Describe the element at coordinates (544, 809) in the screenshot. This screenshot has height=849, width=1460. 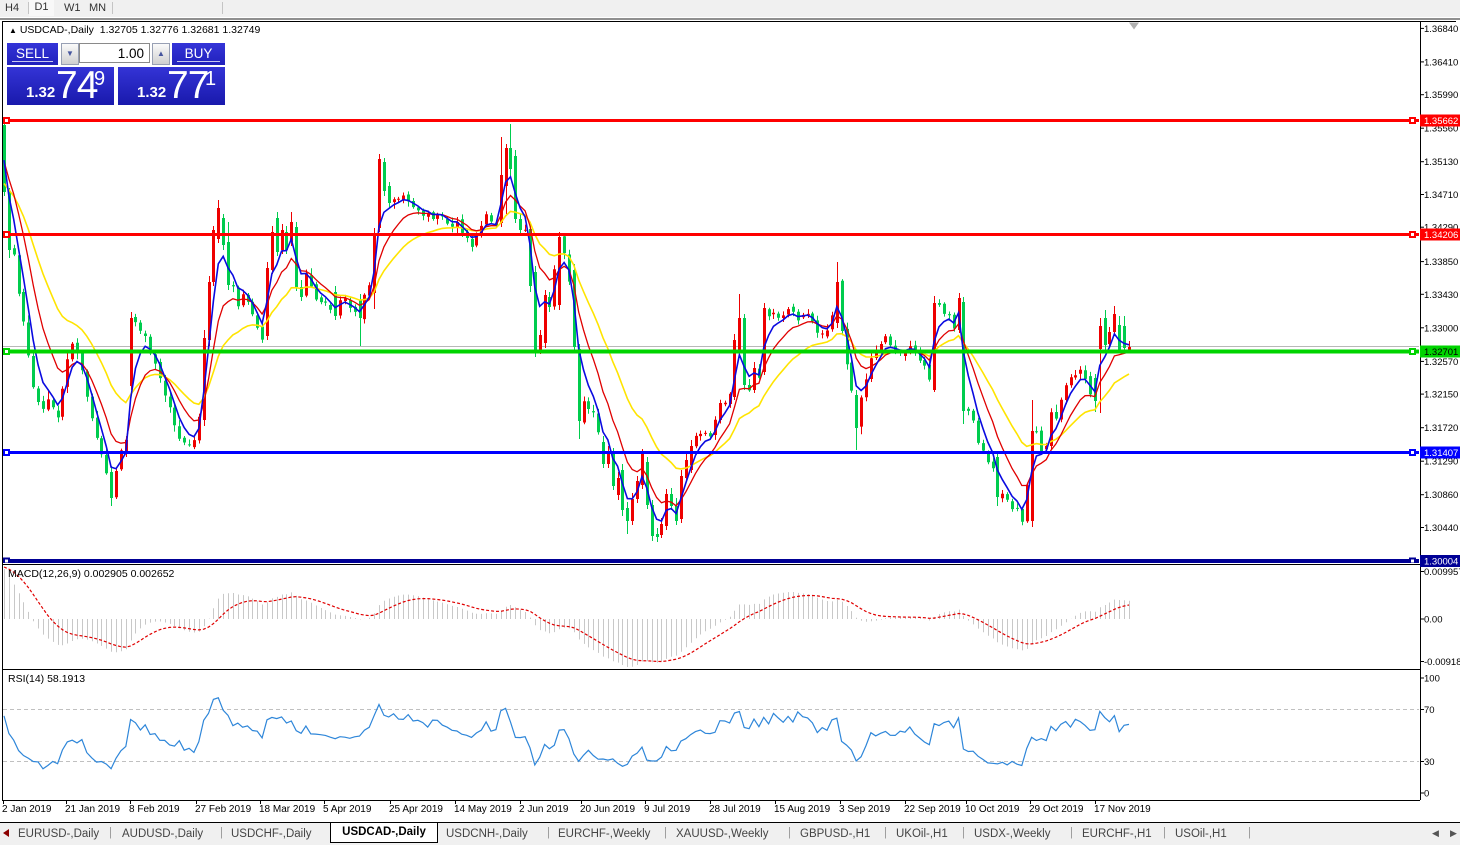
I see `svg-text: 2 Jun 2019` at that location.